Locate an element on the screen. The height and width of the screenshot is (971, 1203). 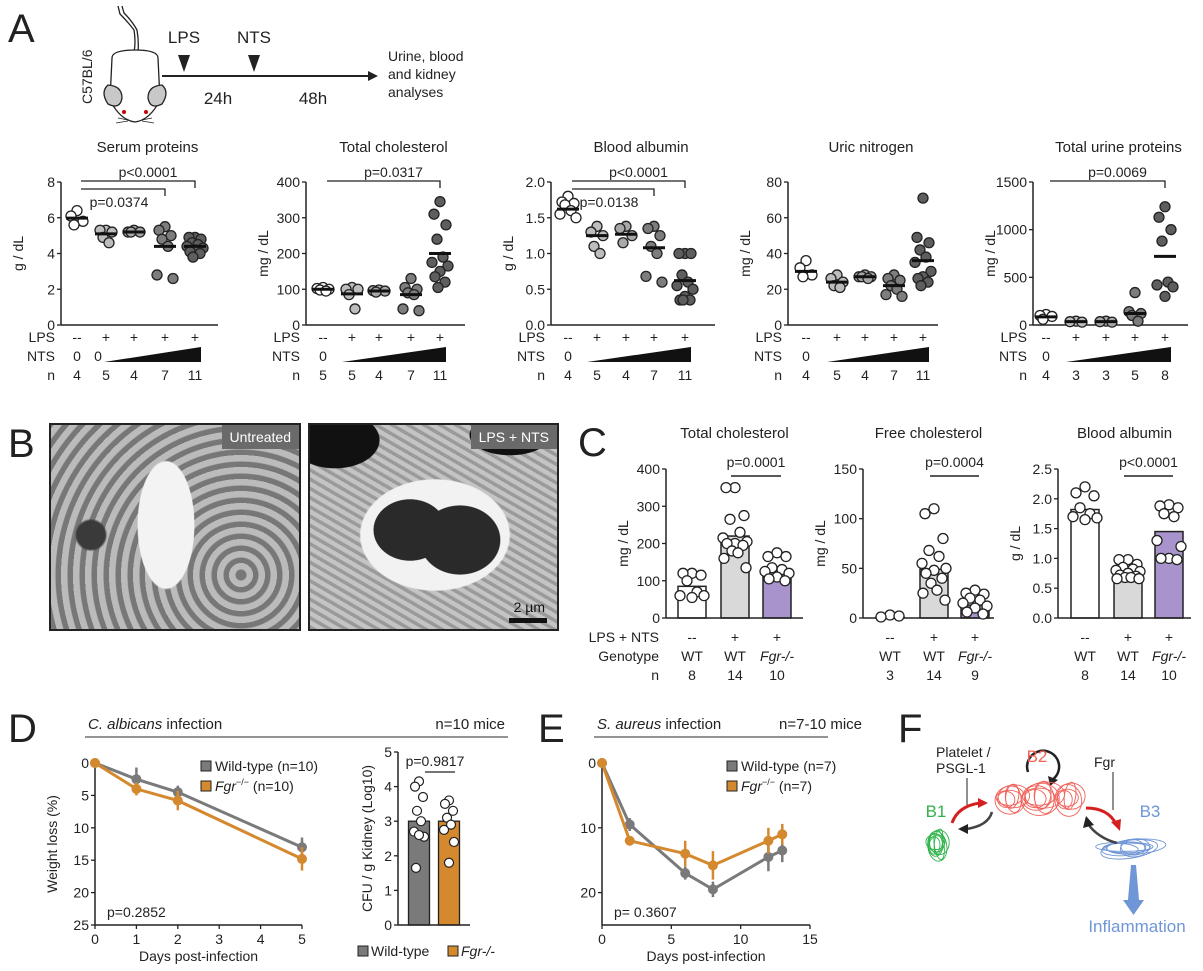
y-tick-label: 0 is located at coordinates (85, 763).